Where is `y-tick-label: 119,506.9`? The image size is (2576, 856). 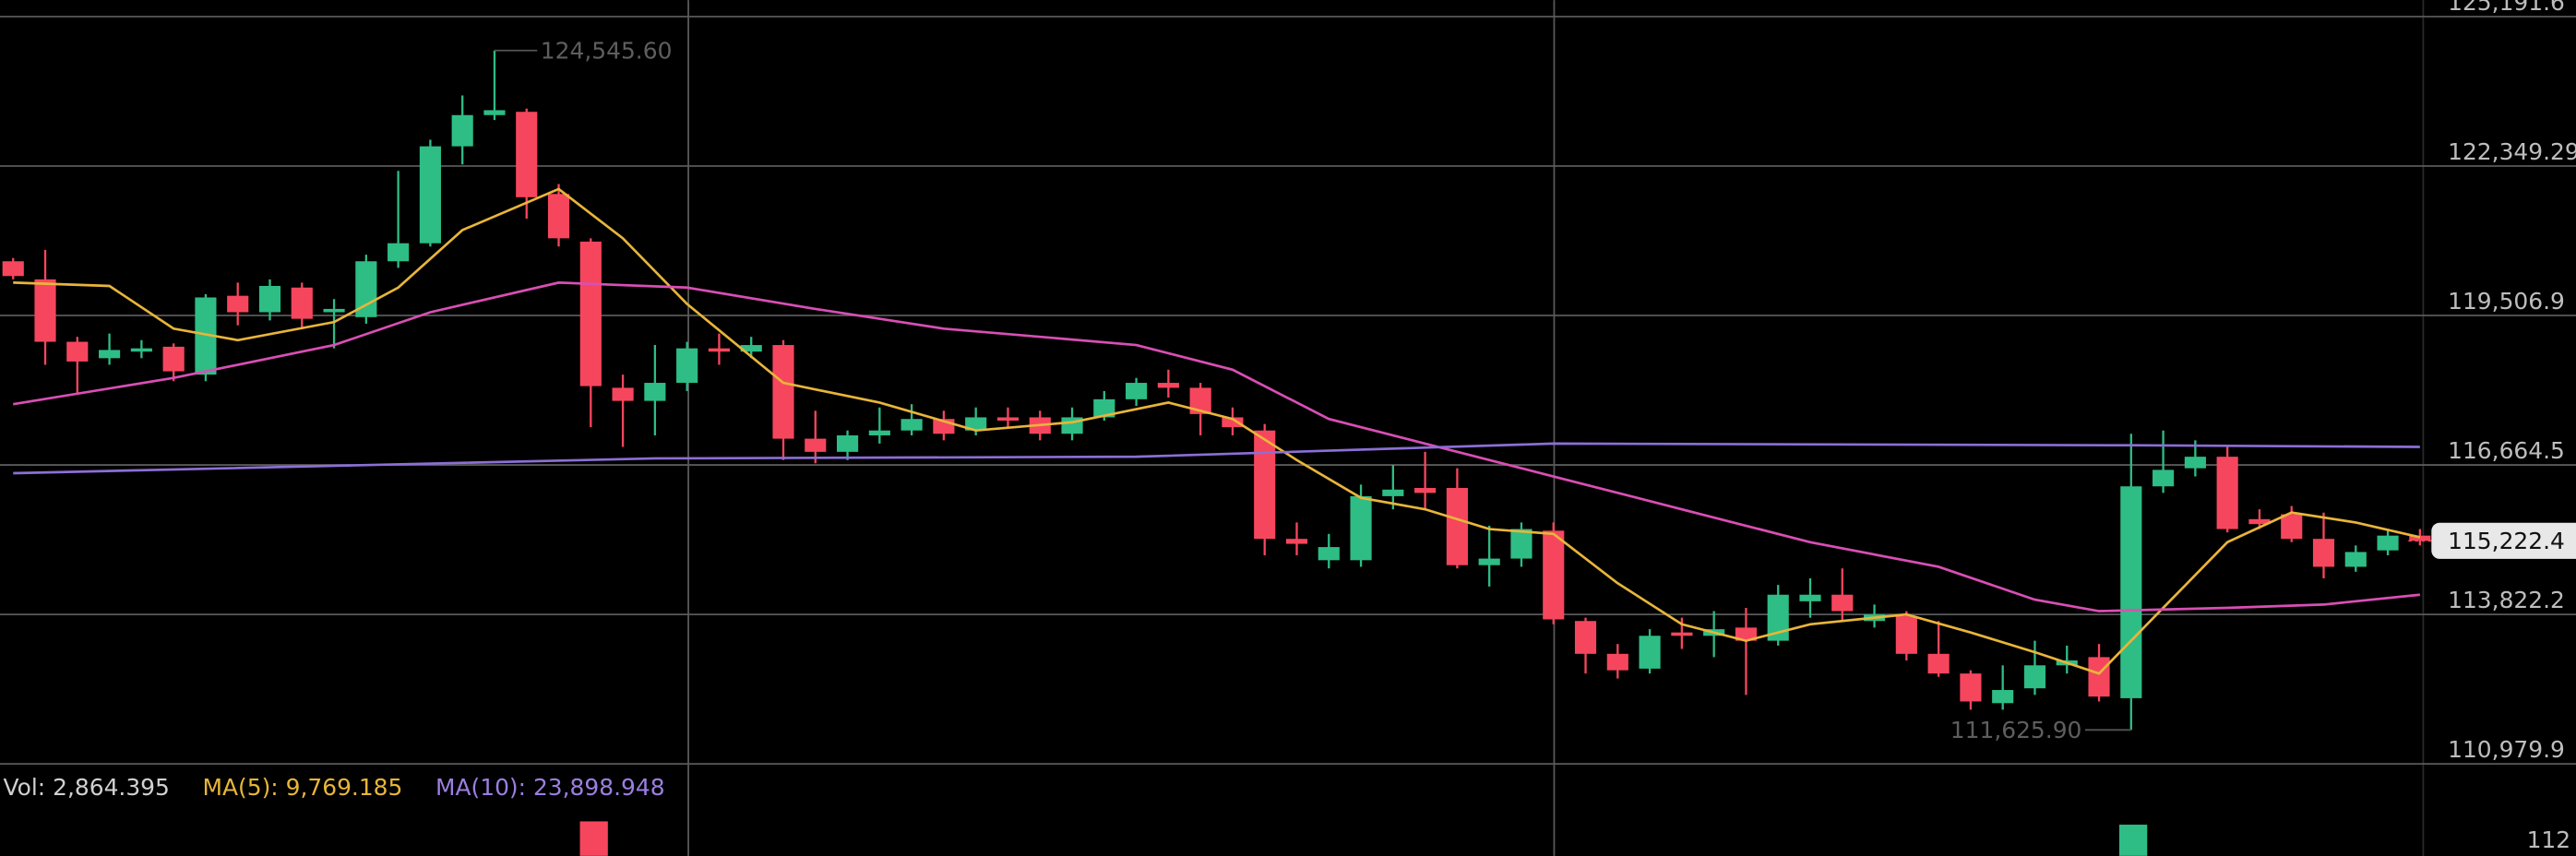 y-tick-label: 119,506.9 is located at coordinates (2506, 301).